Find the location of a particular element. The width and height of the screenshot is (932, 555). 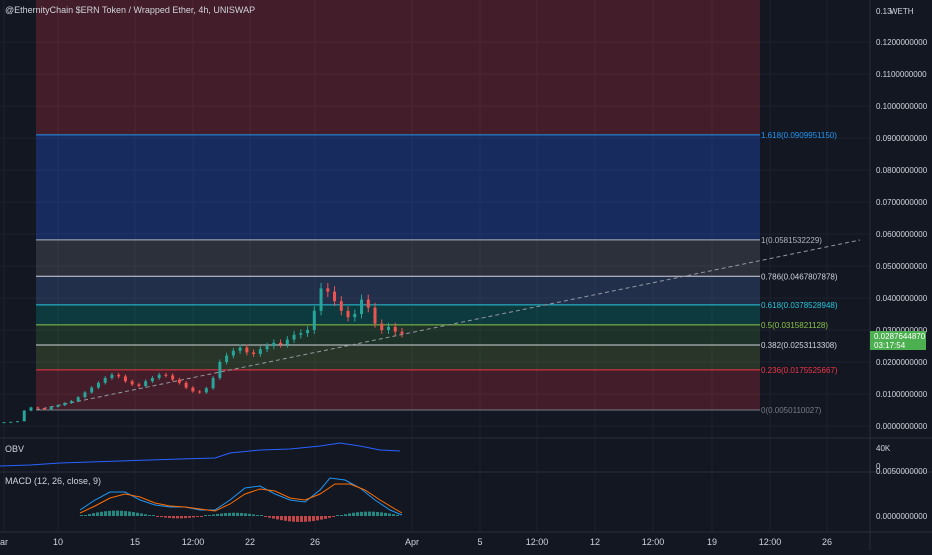

macd-histogram is located at coordinates (239, 516).